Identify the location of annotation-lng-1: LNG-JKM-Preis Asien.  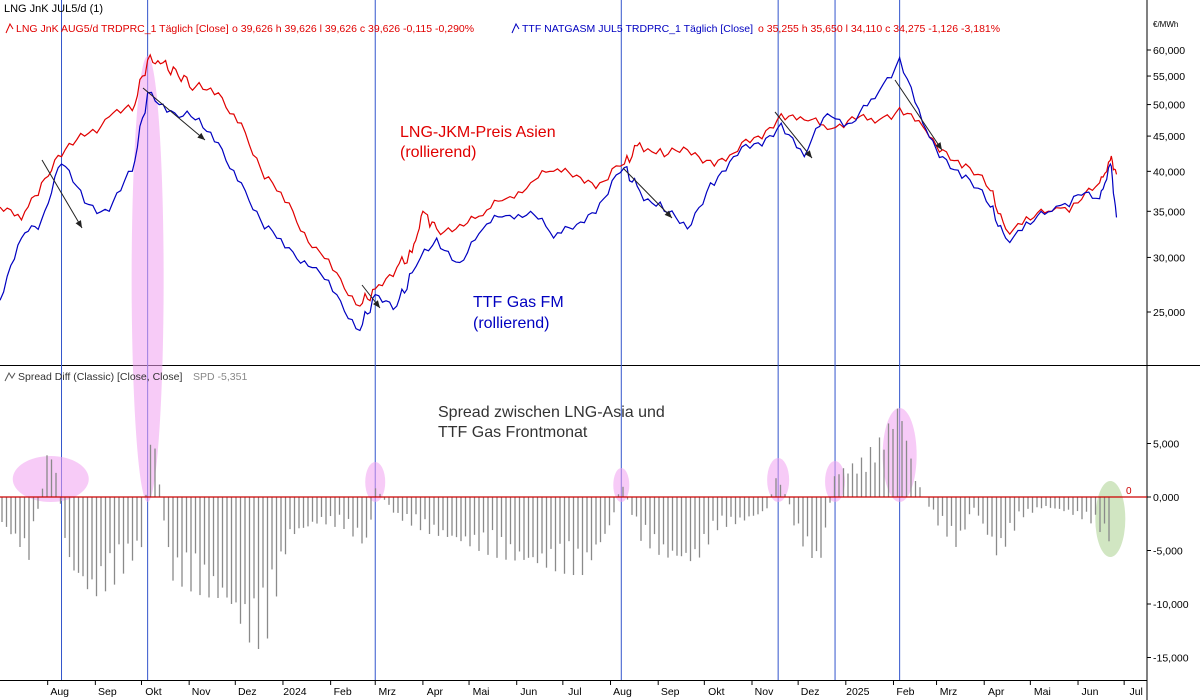
(478, 132).